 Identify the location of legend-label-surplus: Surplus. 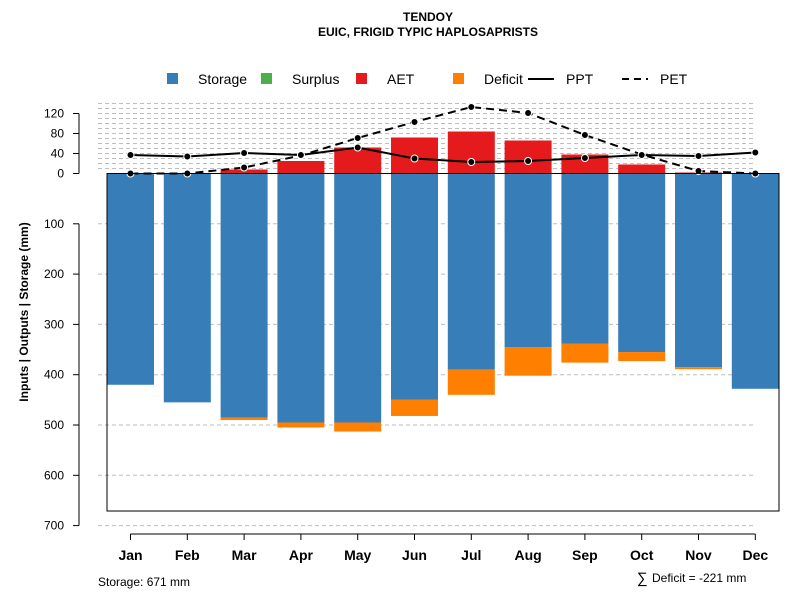
(315, 79).